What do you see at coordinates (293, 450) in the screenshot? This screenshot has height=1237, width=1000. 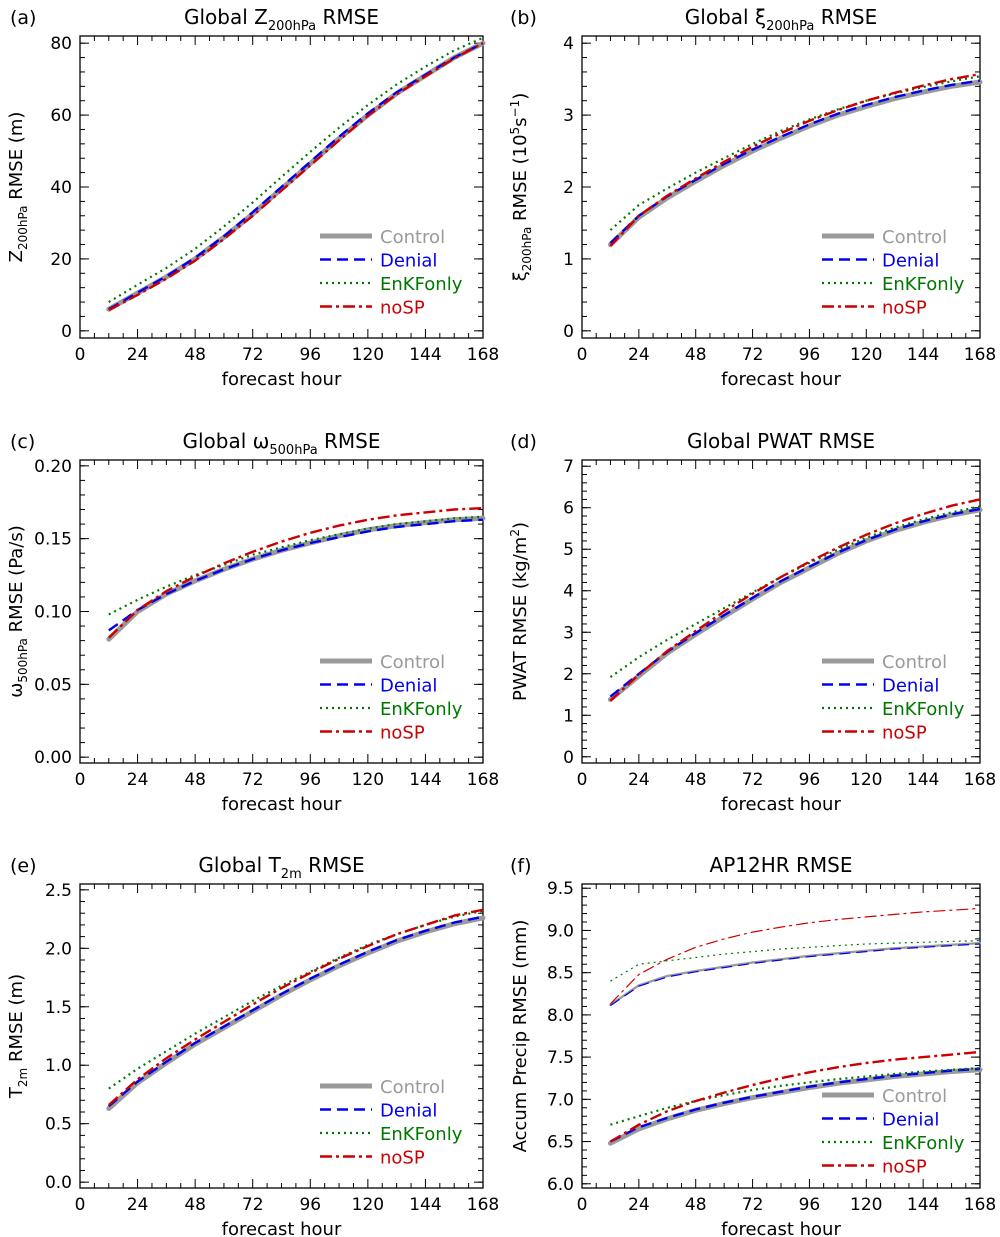 I see `title-subscript: 500hPa` at bounding box center [293, 450].